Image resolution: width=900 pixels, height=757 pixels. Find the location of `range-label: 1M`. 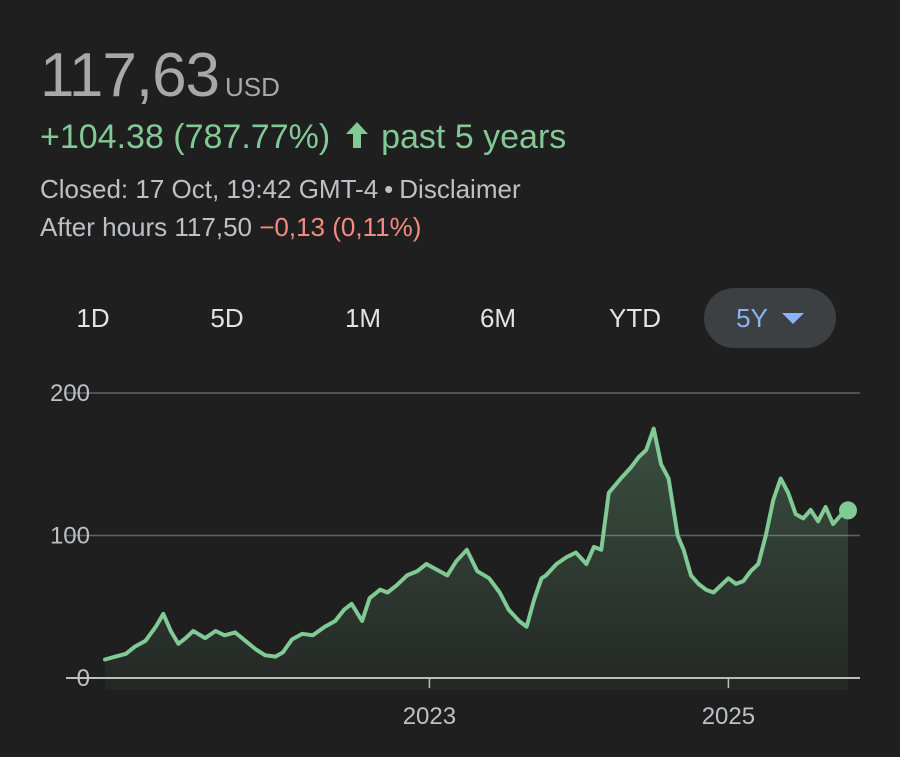

range-label: 1M is located at coordinates (363, 318).